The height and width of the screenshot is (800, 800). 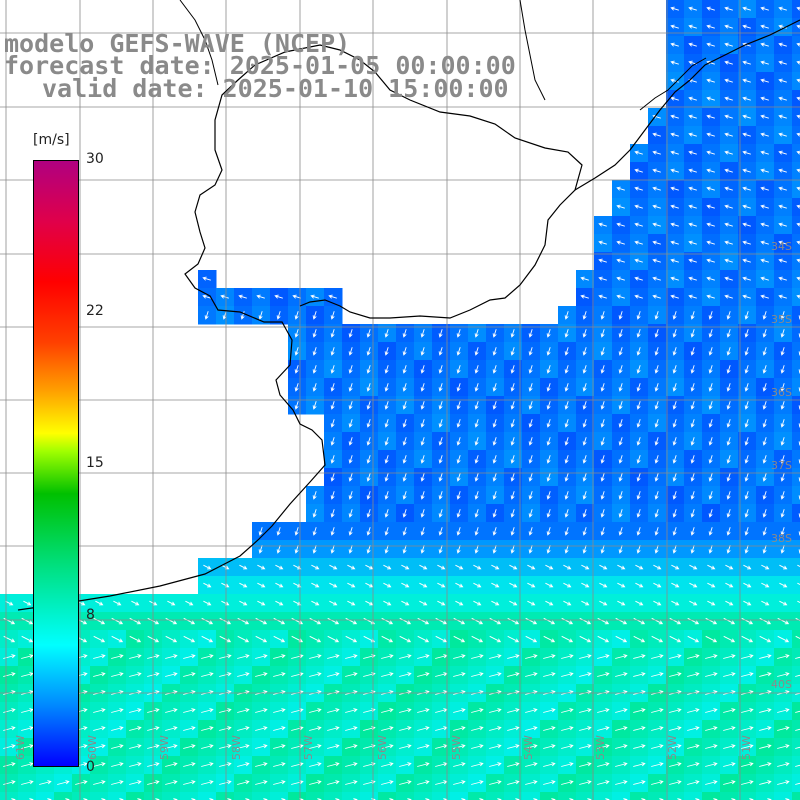 I want to click on colorbar-unit: [m/s], so click(x=51, y=140).